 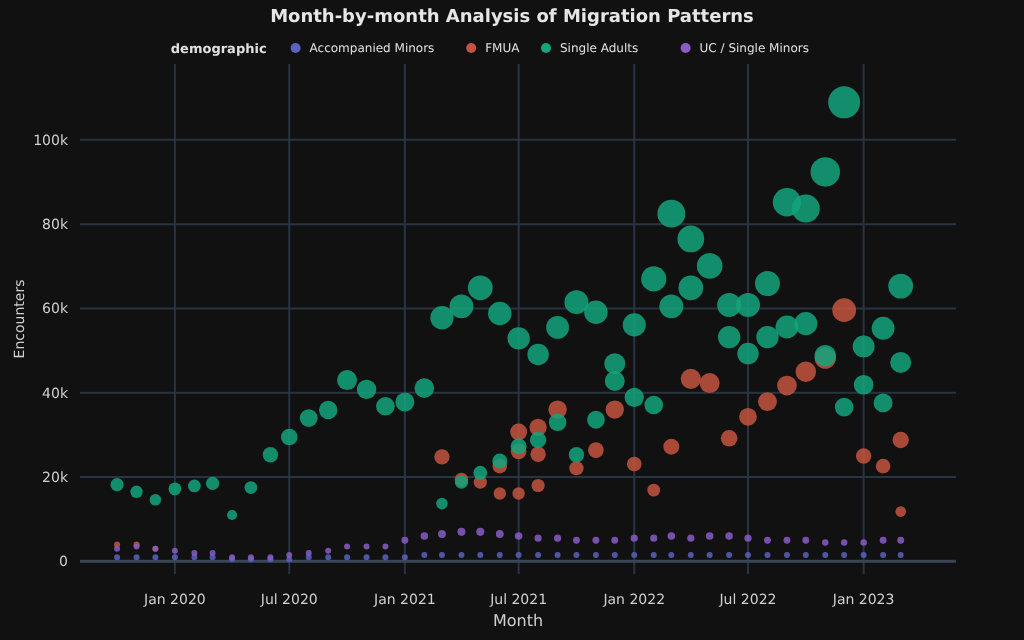 I want to click on chart-title: Month-by-month Analysis of Migration Patterns, so click(x=512, y=18).